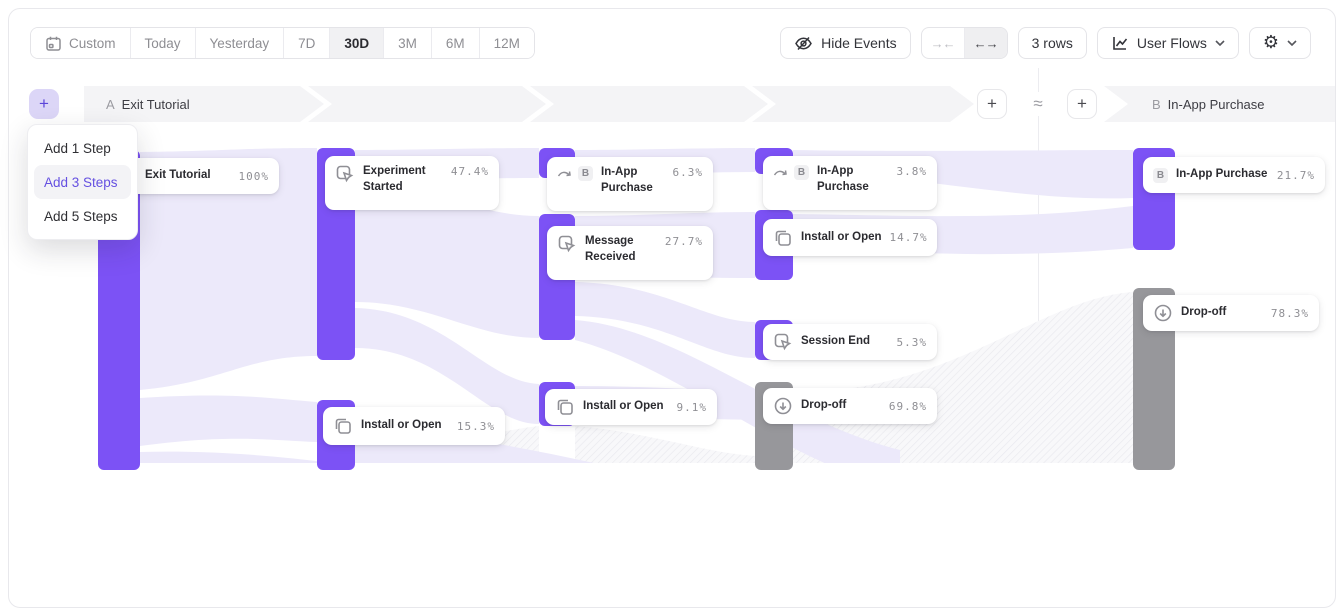 This screenshot has width=1341, height=608. What do you see at coordinates (1038, 265) in the screenshot?
I see `section-divider-line` at bounding box center [1038, 265].